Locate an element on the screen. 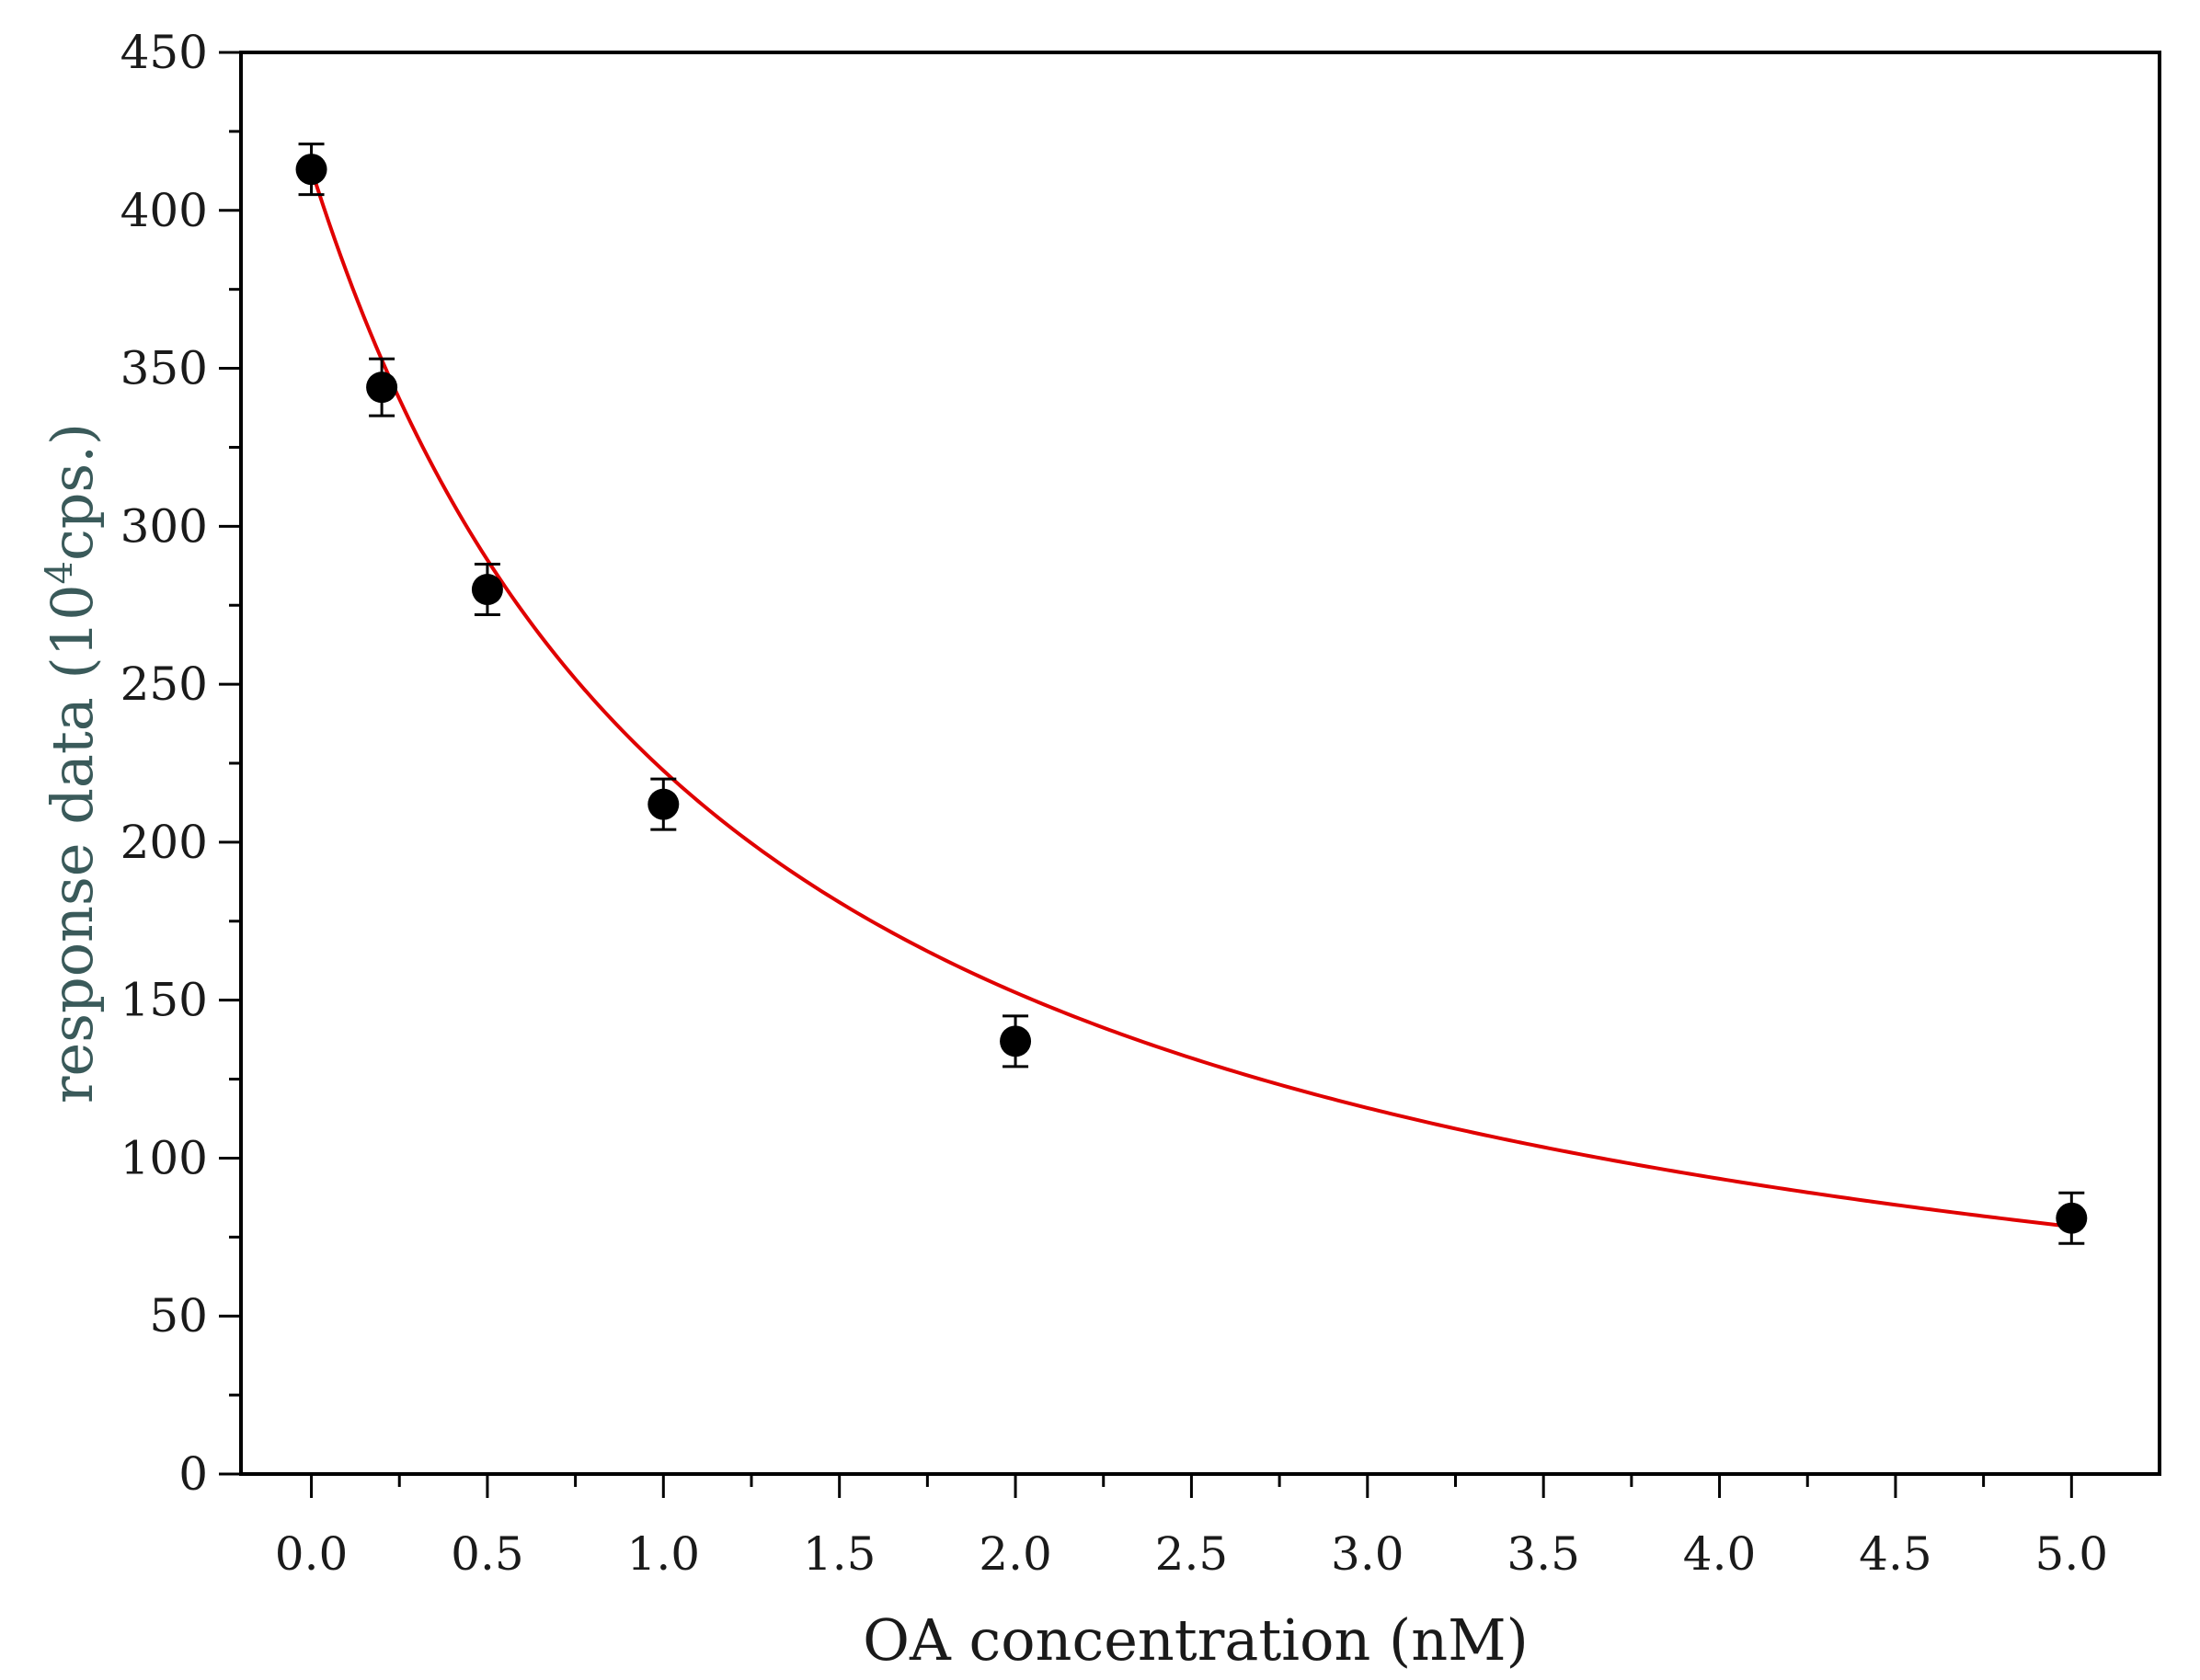 The width and height of the screenshot is (2200, 1680). x-tick-label: 2.5 is located at coordinates (1192, 1554).